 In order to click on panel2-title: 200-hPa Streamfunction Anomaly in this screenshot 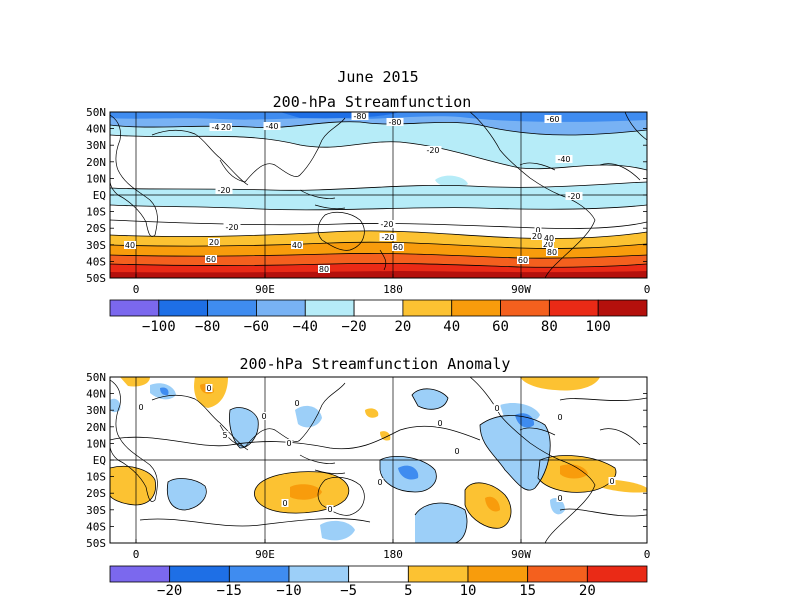, I will do `click(375, 364)`.